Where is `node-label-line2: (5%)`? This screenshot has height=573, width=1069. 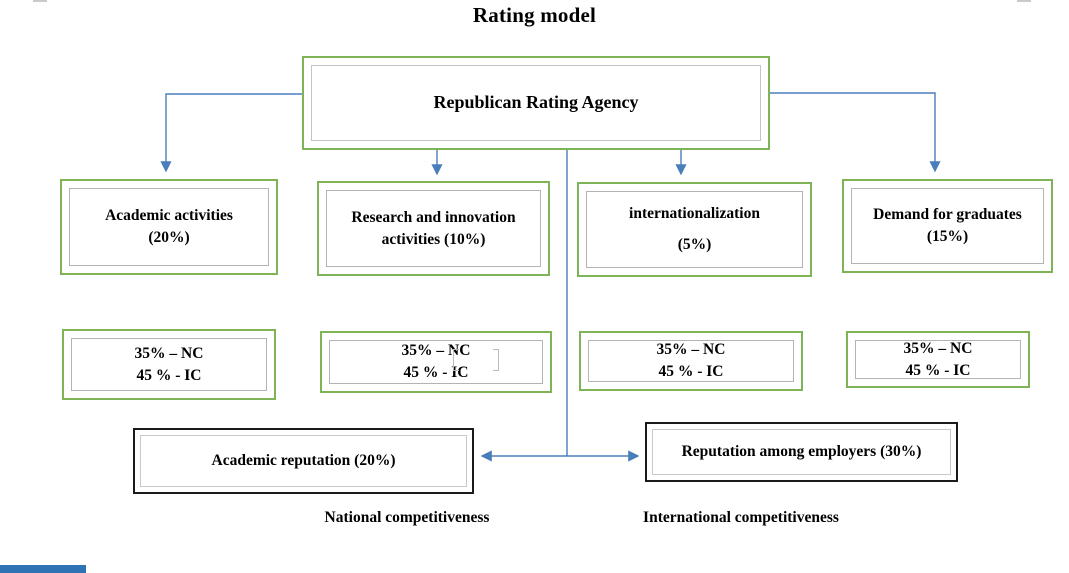
node-label-line2: (5%) is located at coordinates (694, 244).